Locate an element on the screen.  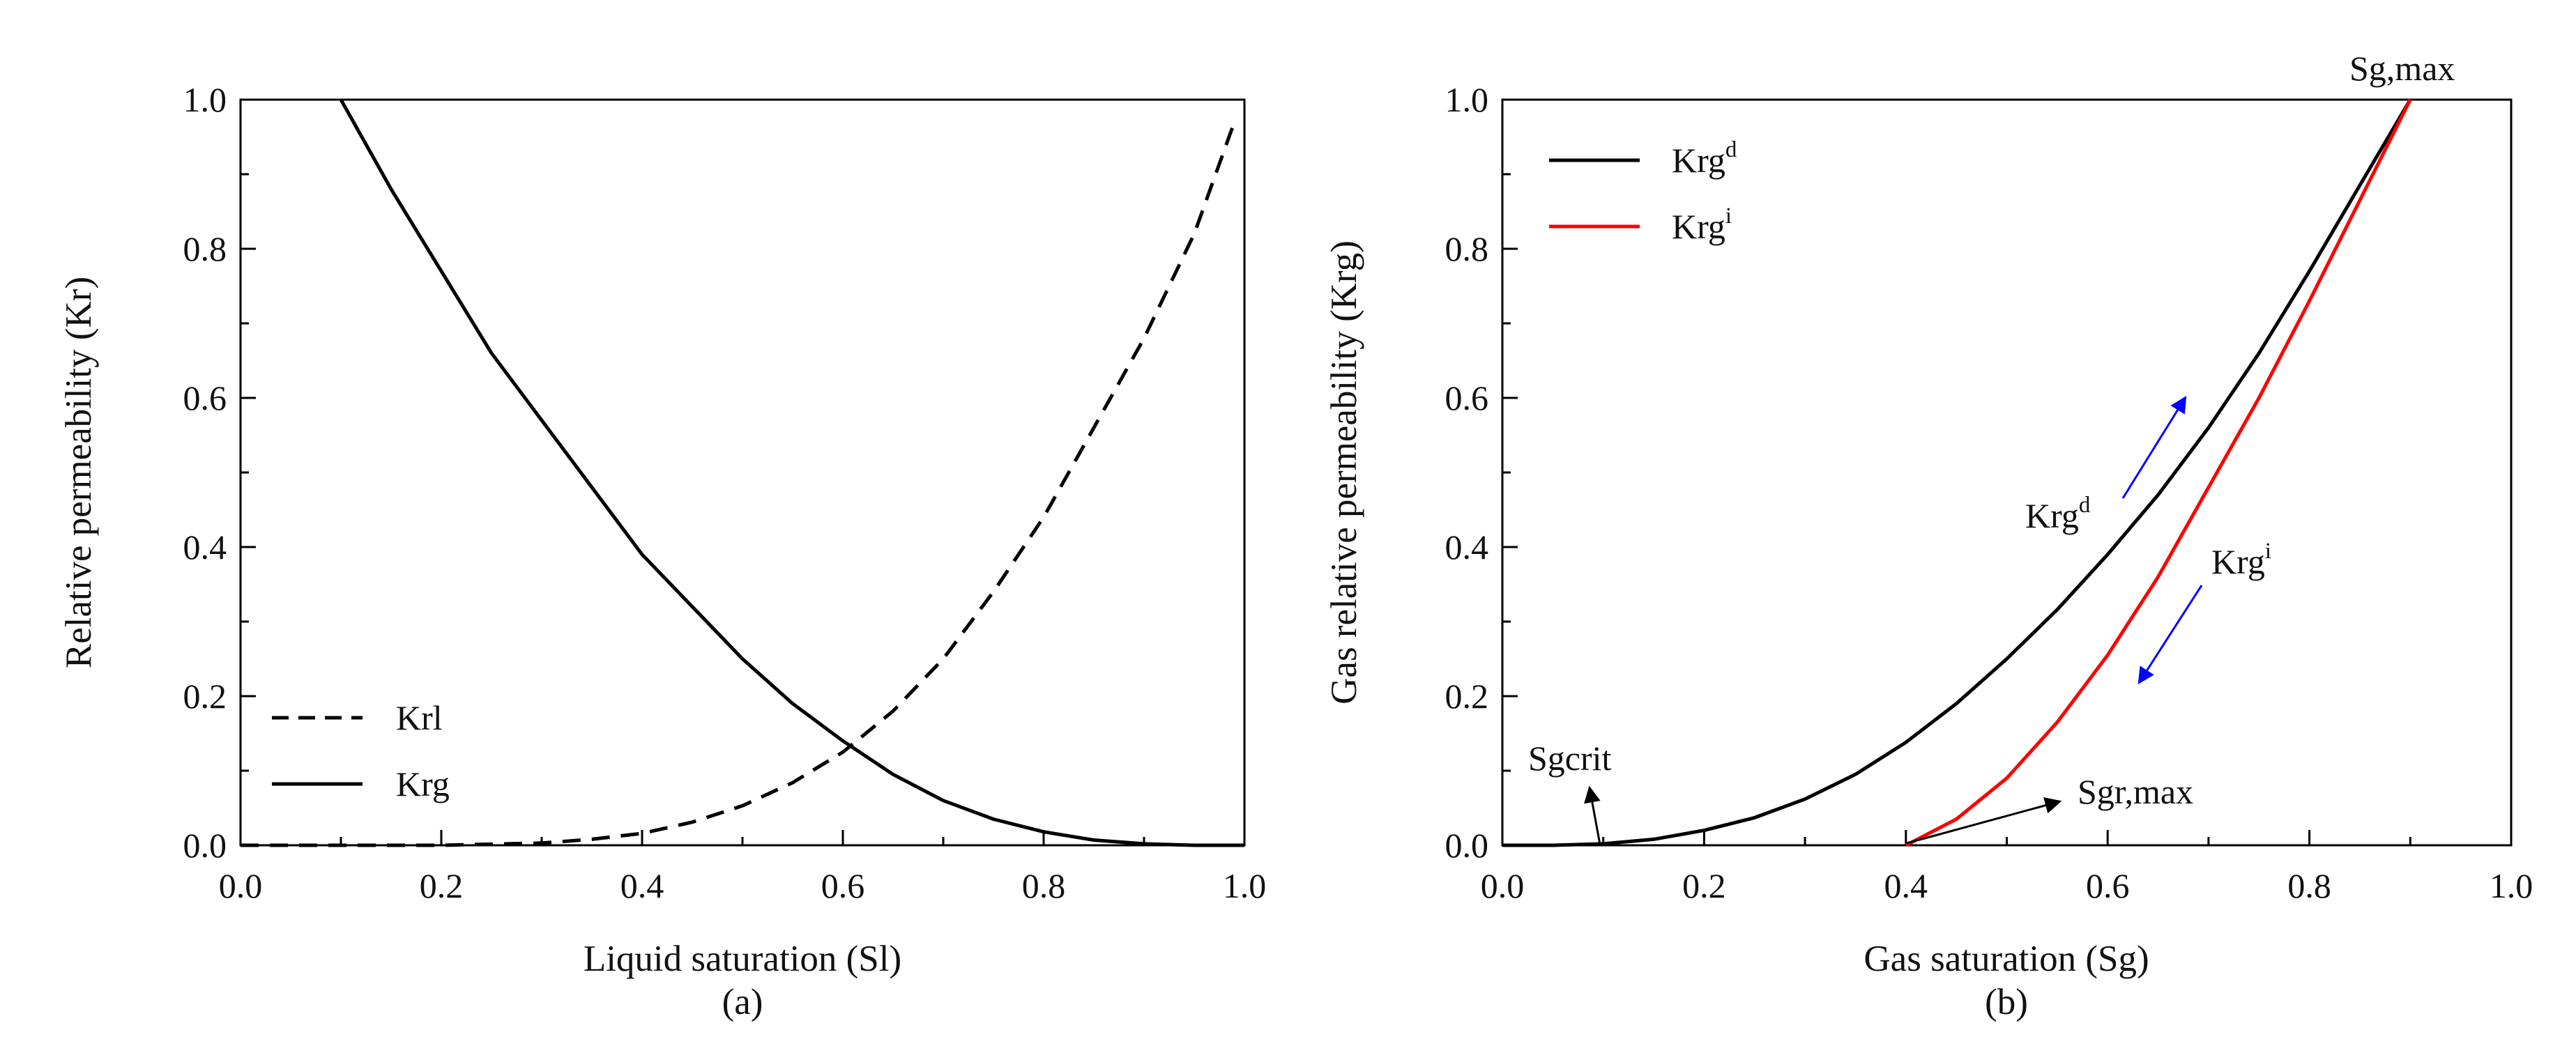
legend-label-krg-d-base: Krg is located at coordinates (1699, 161).